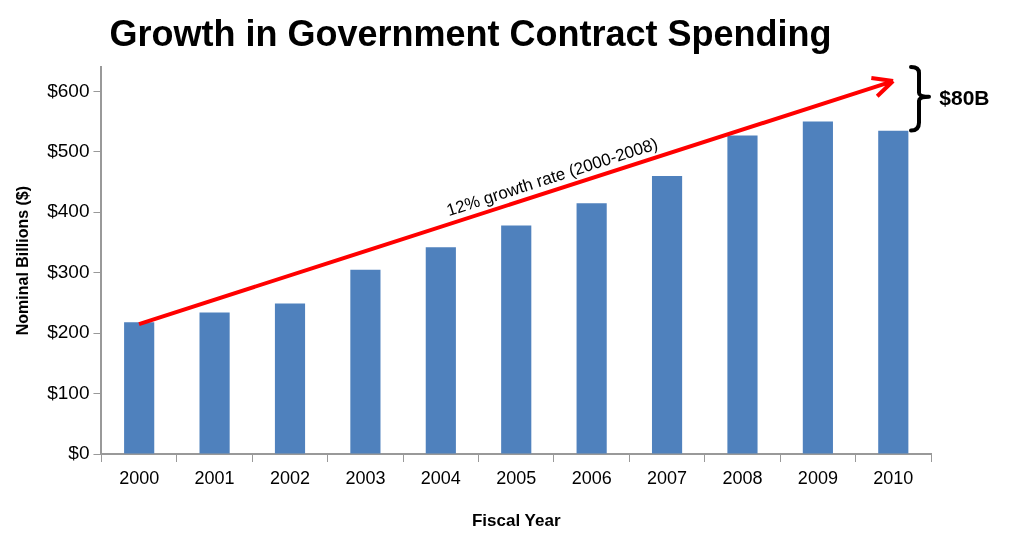  I want to click on x-tick-label: 2007, so click(667, 477).